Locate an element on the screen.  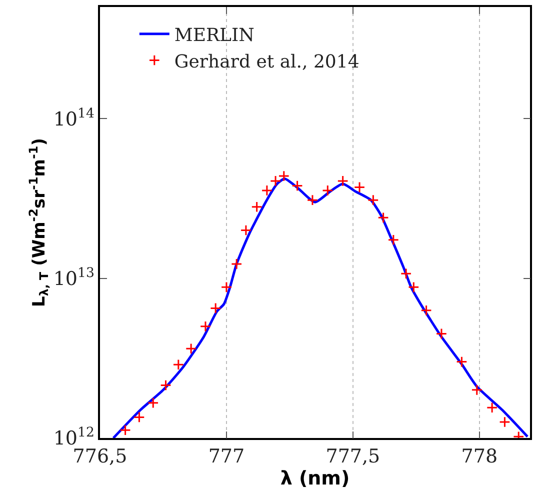
y-tick-label: 10$^{13}$ is located at coordinates (73, 278).